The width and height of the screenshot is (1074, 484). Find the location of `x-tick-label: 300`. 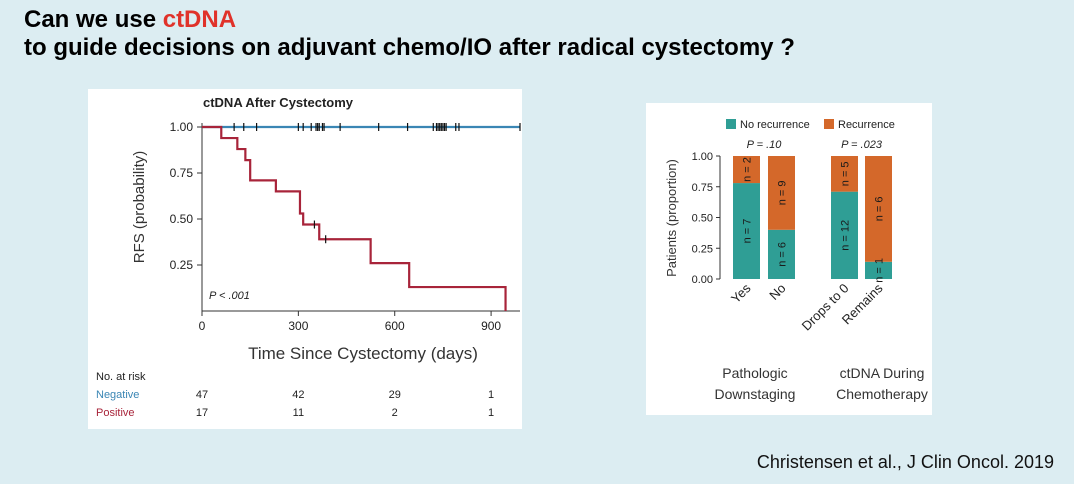

x-tick-label: 300 is located at coordinates (298, 326).